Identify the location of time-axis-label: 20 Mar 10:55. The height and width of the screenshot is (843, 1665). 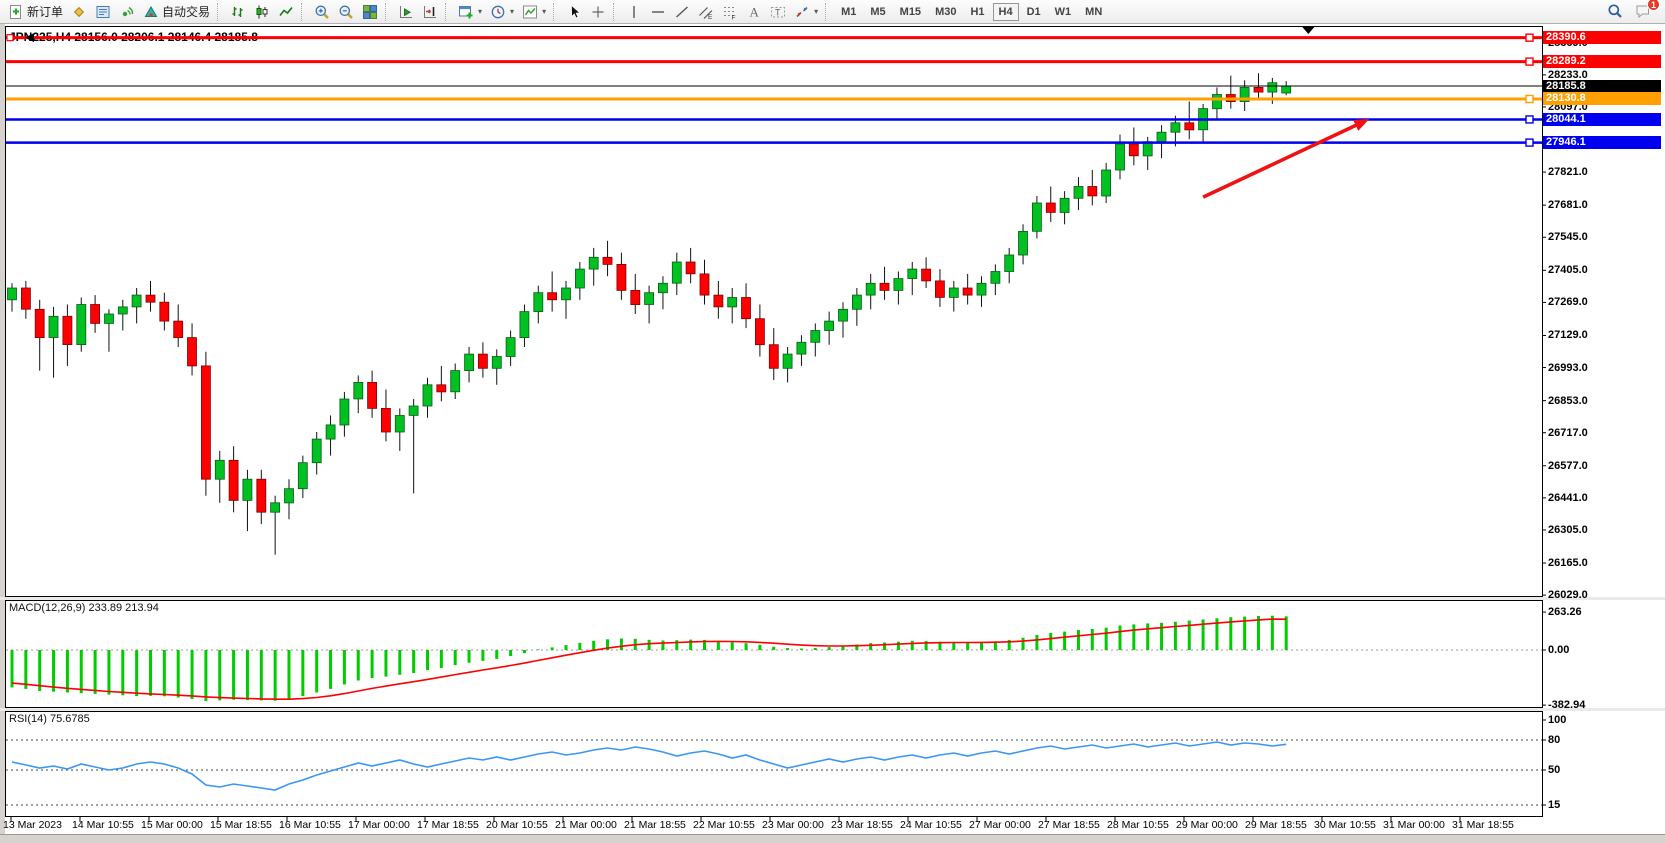
(517, 825).